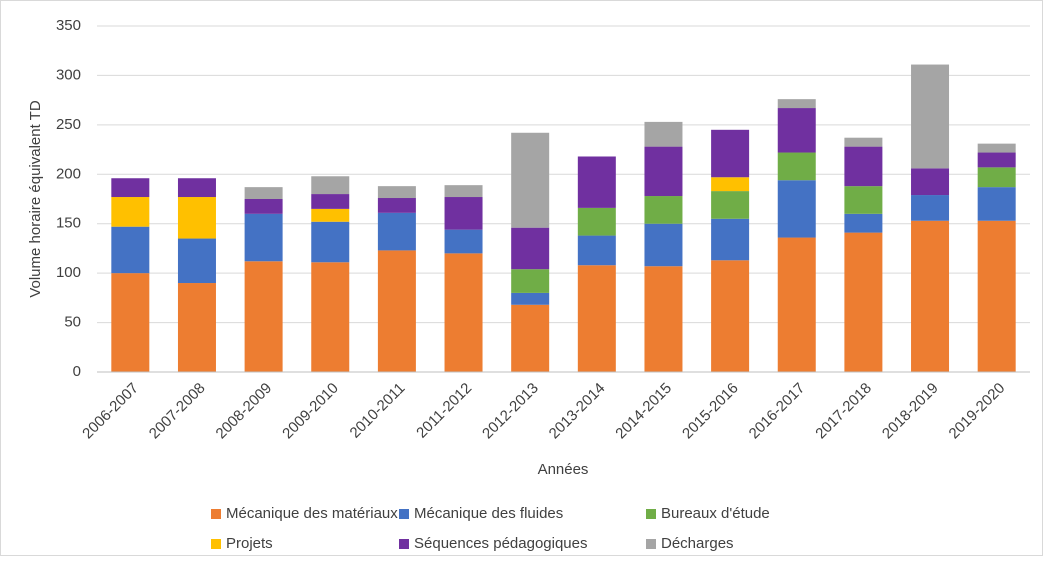 The width and height of the screenshot is (1043, 561). Describe the element at coordinates (68, 124) in the screenshot. I see `y-tick-label: 250` at that location.